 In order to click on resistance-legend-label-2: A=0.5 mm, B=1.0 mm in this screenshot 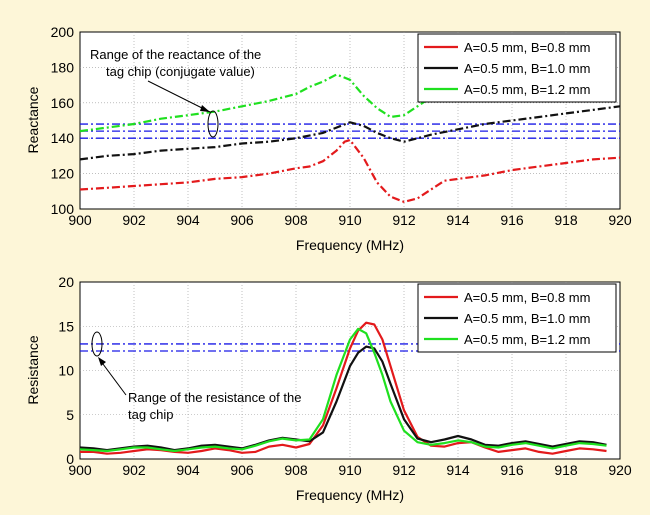, I will do `click(527, 318)`.